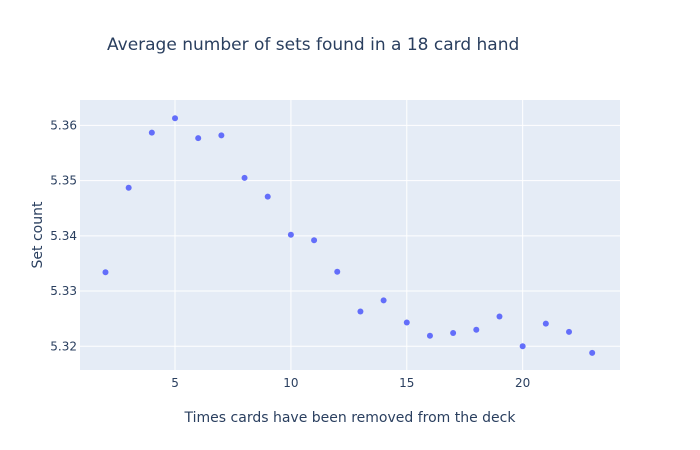 This screenshot has height=450, width=700. Describe the element at coordinates (406, 383) in the screenshot. I see `x-tick-label: 15` at that location.